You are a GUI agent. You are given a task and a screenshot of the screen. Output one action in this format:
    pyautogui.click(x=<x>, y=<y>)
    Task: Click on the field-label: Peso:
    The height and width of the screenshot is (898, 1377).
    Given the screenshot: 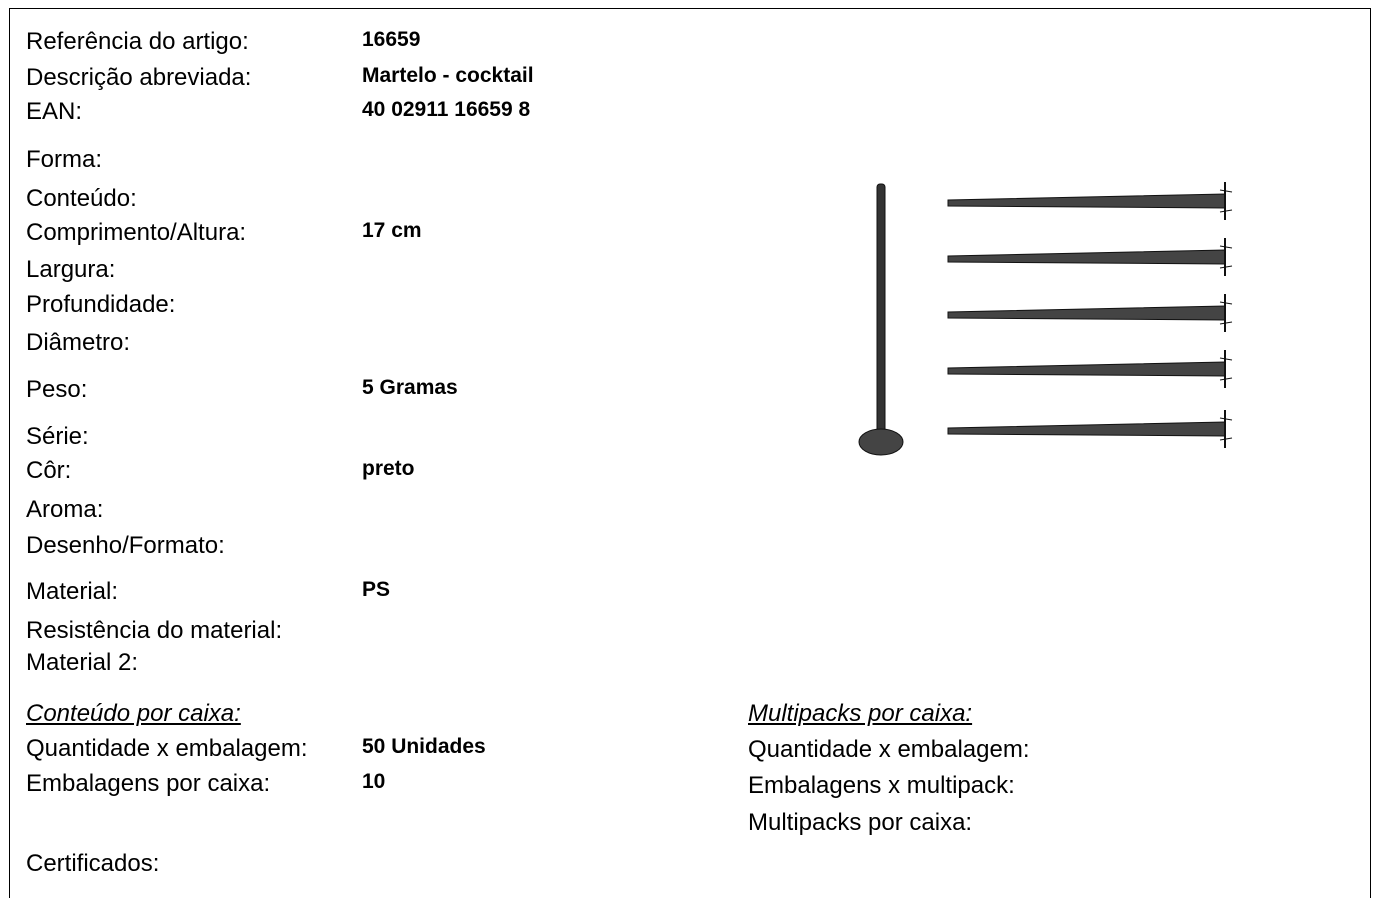 What is the action you would take?
    pyautogui.click(x=57, y=389)
    